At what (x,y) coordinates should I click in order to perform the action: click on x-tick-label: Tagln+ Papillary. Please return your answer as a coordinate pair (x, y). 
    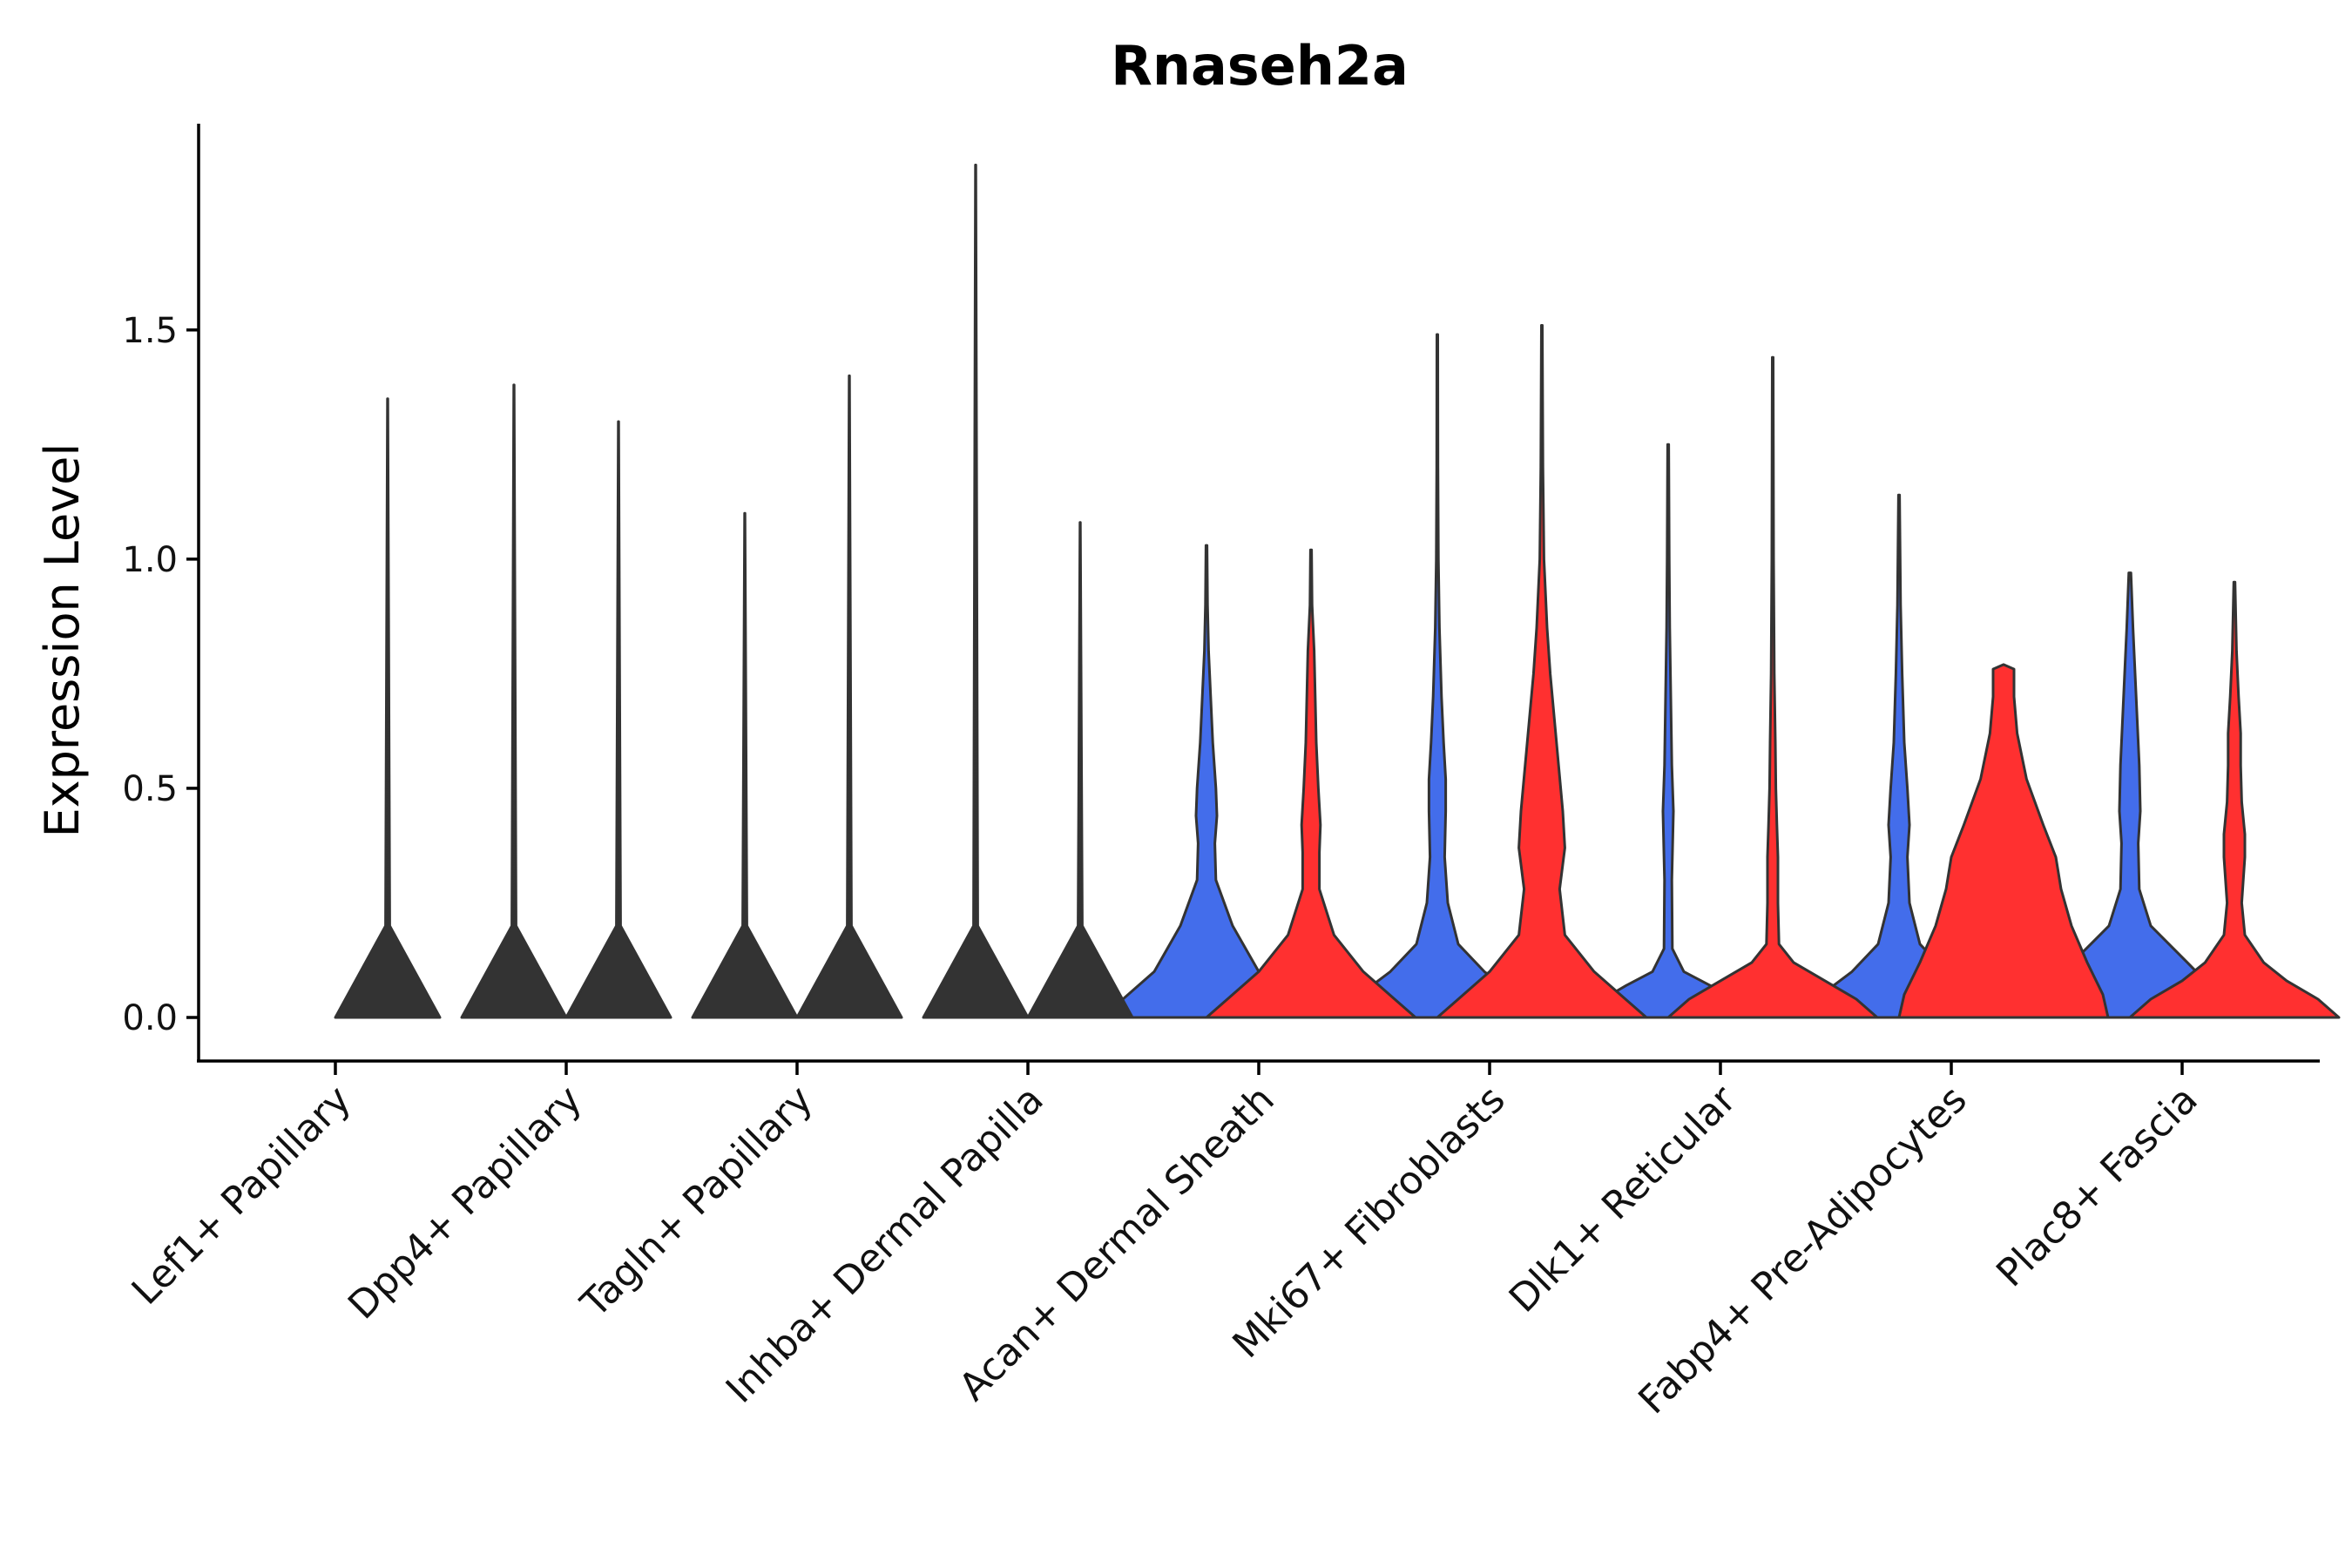
    Looking at the image, I should click on (697, 1202).